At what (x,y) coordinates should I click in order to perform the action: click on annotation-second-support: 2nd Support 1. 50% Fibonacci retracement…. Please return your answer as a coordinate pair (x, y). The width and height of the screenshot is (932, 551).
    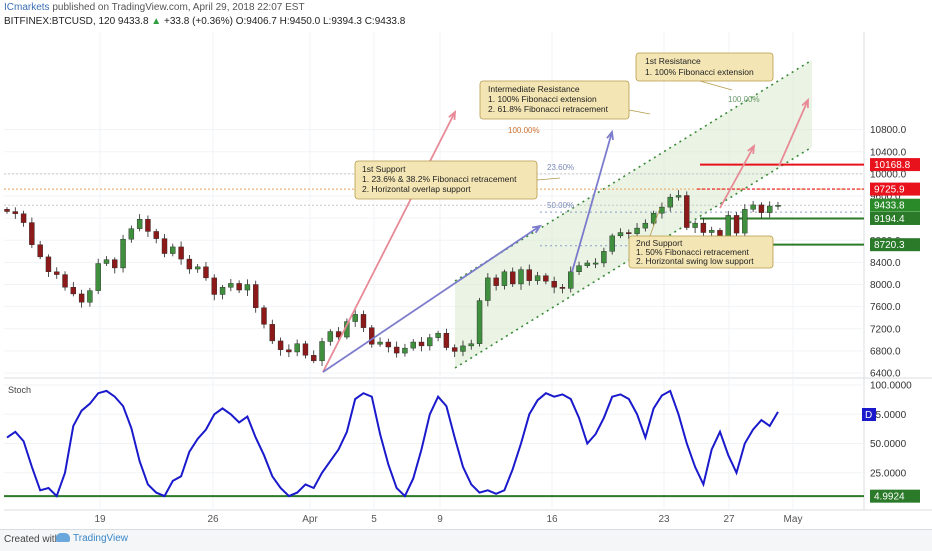
    Looking at the image, I should click on (701, 252).